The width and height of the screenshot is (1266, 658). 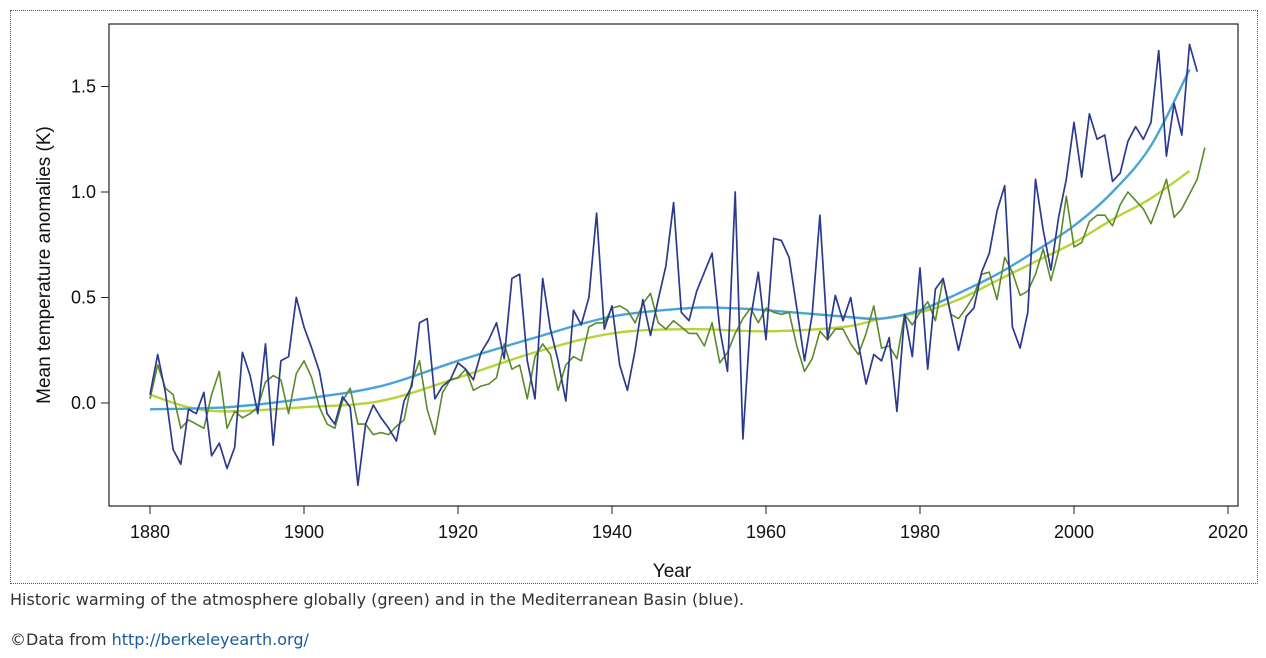 I want to click on x-tick-label: 2020, so click(x=1228, y=532).